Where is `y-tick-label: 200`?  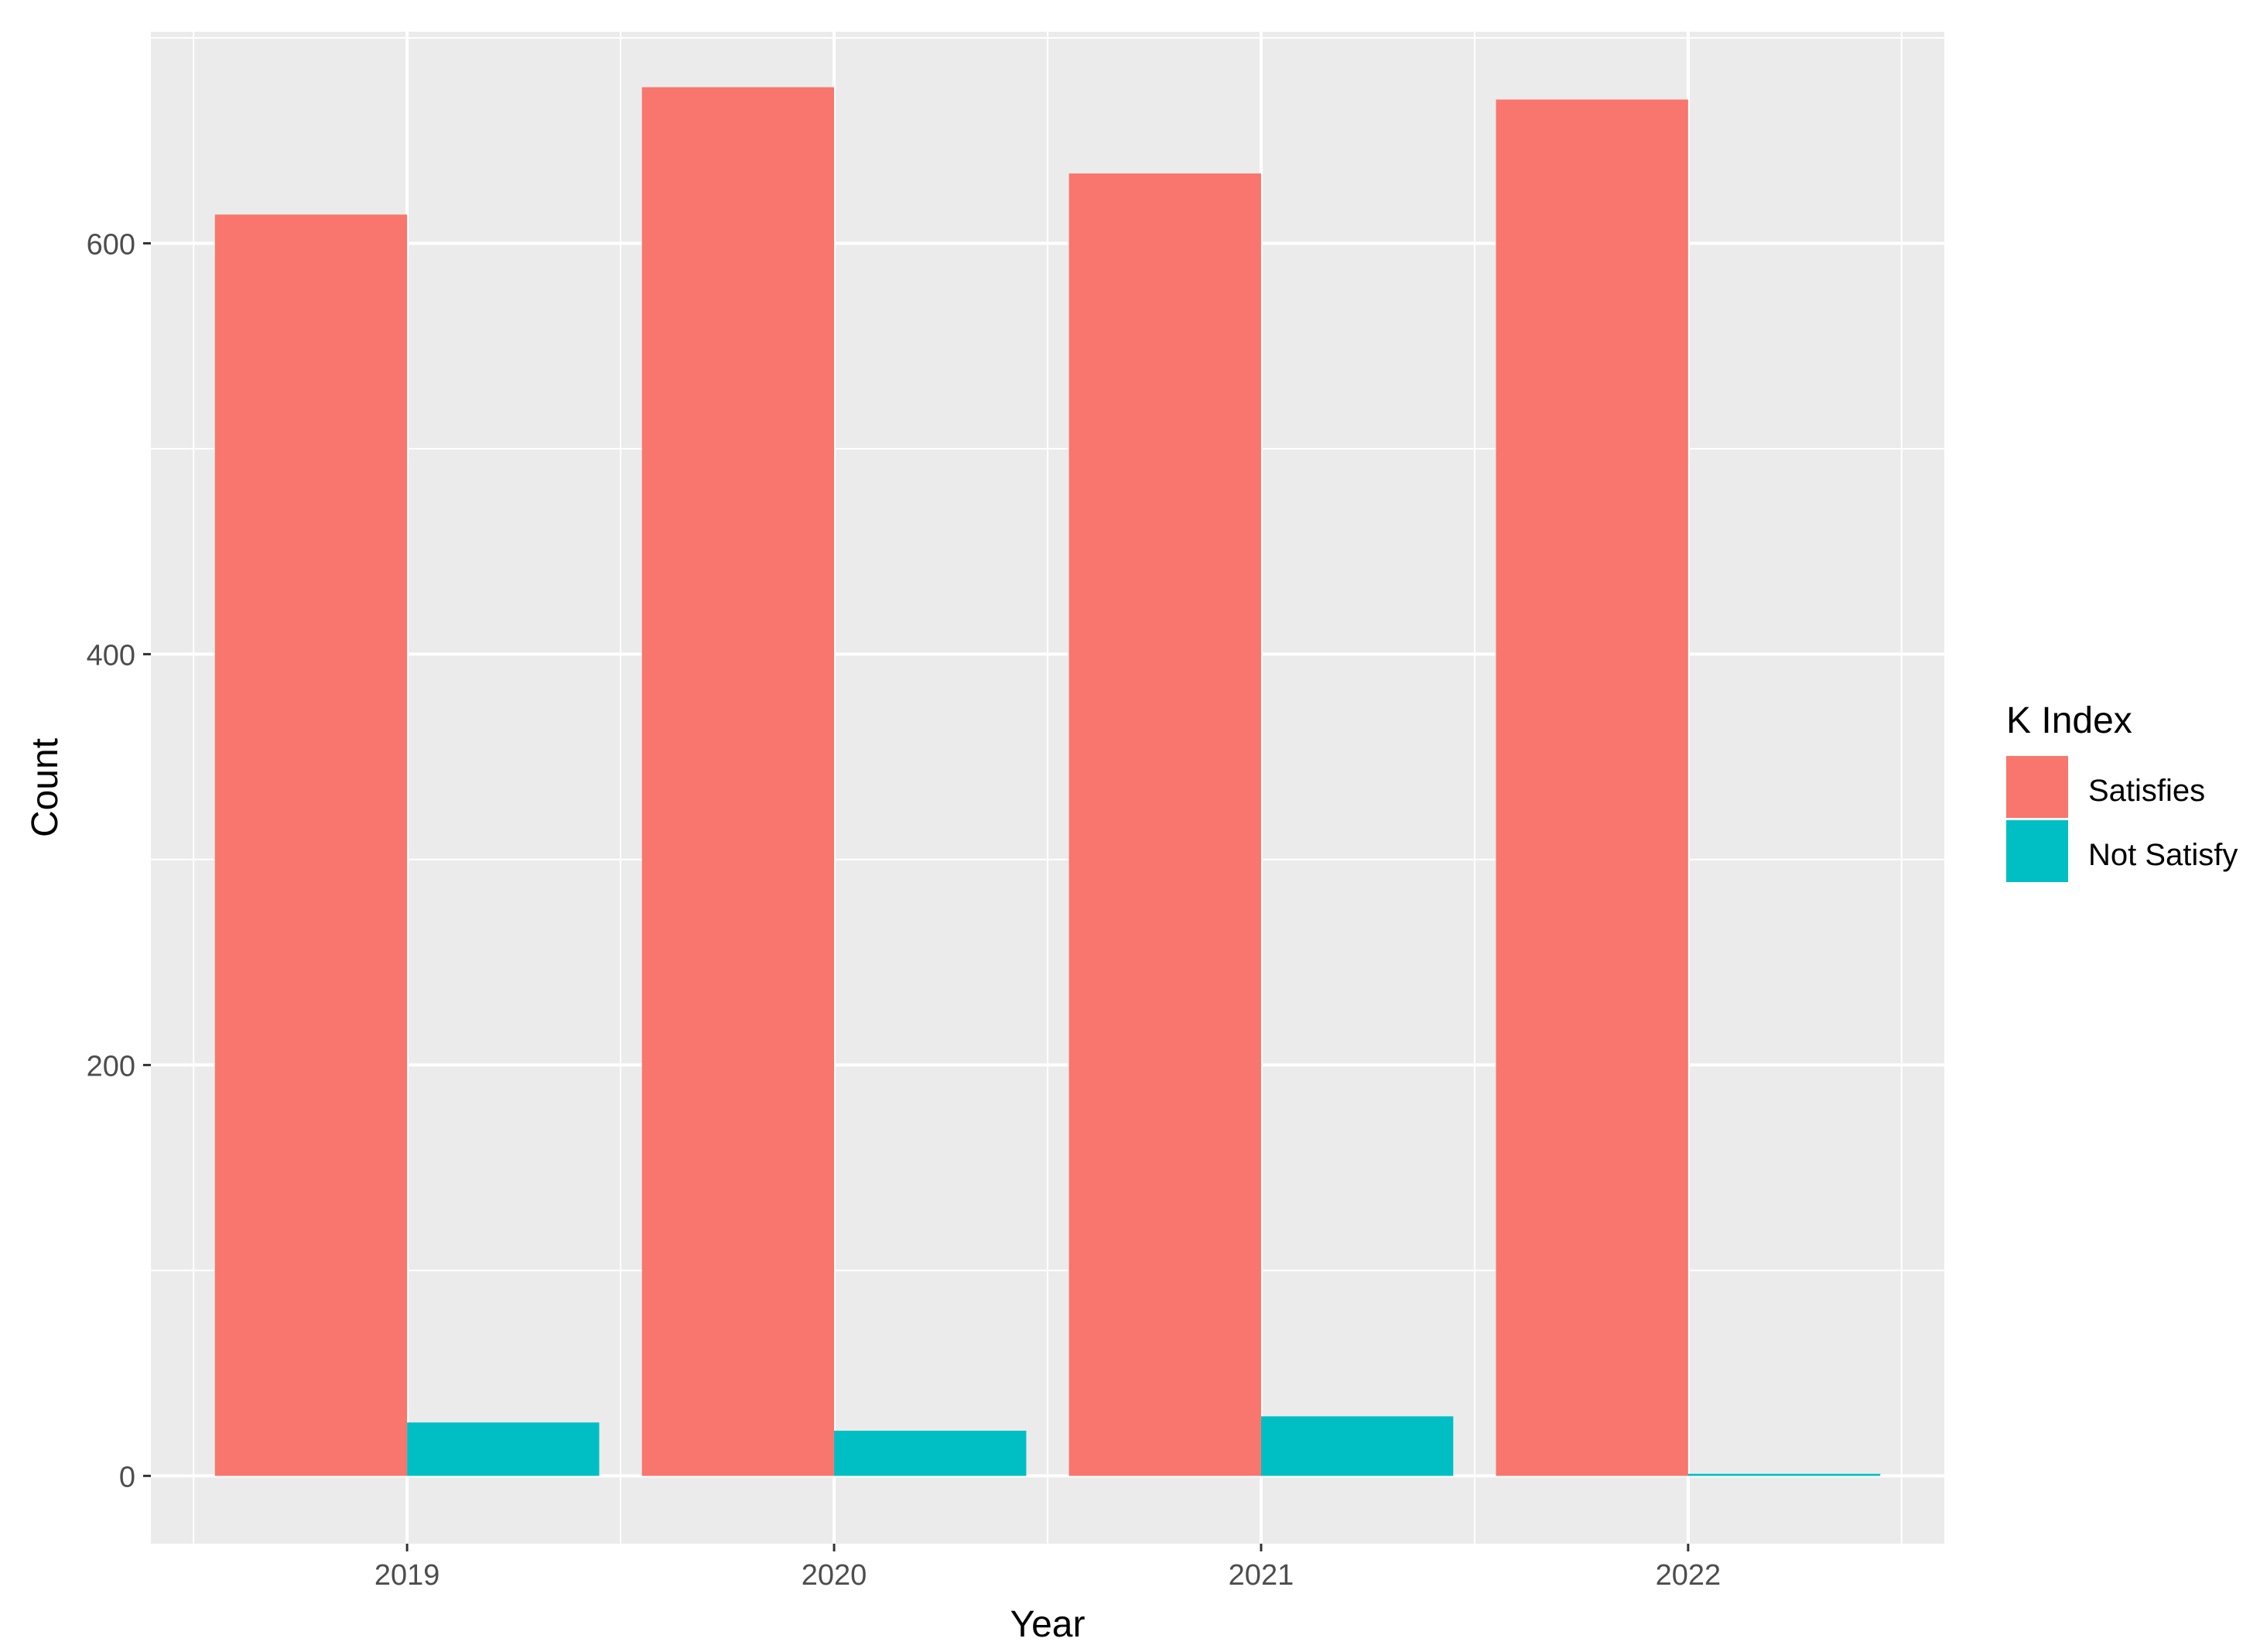 y-tick-label: 200 is located at coordinates (111, 1066).